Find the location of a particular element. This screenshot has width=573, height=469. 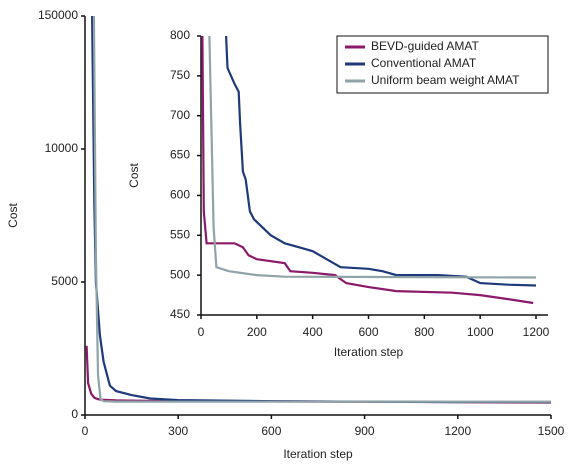

legend-box is located at coordinates (442, 64).